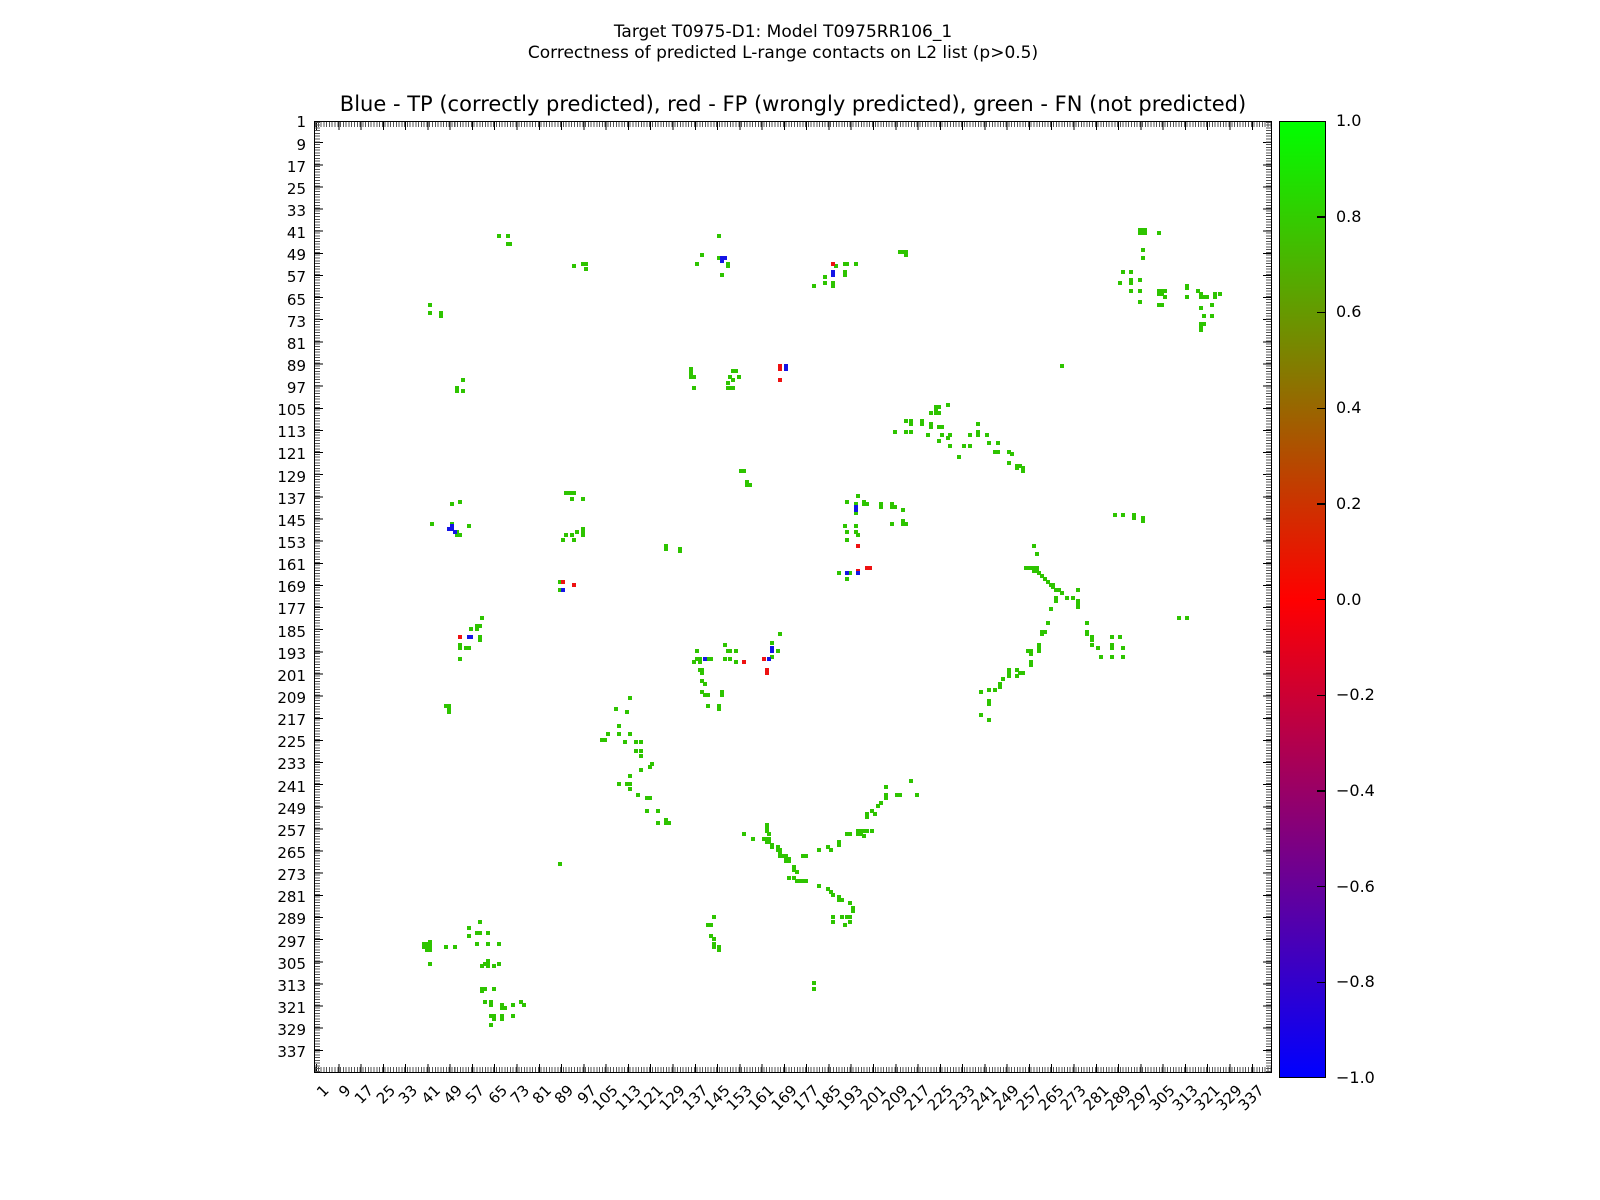  What do you see at coordinates (291, 963) in the screenshot?
I see `y-tick-label: 305` at bounding box center [291, 963].